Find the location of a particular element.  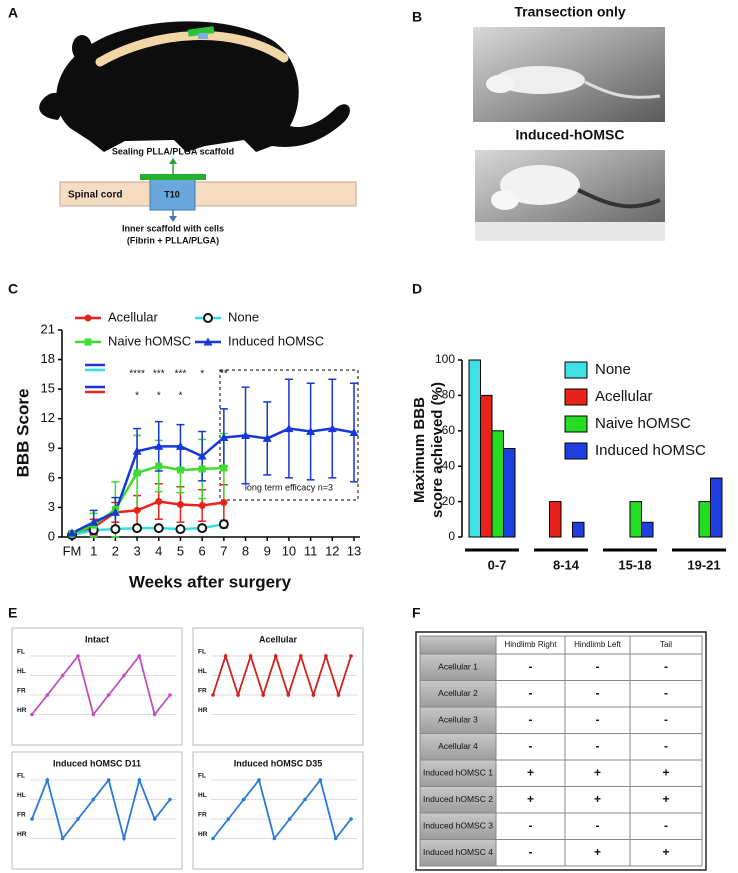

x-tick-label: FM is located at coordinates (72, 550).